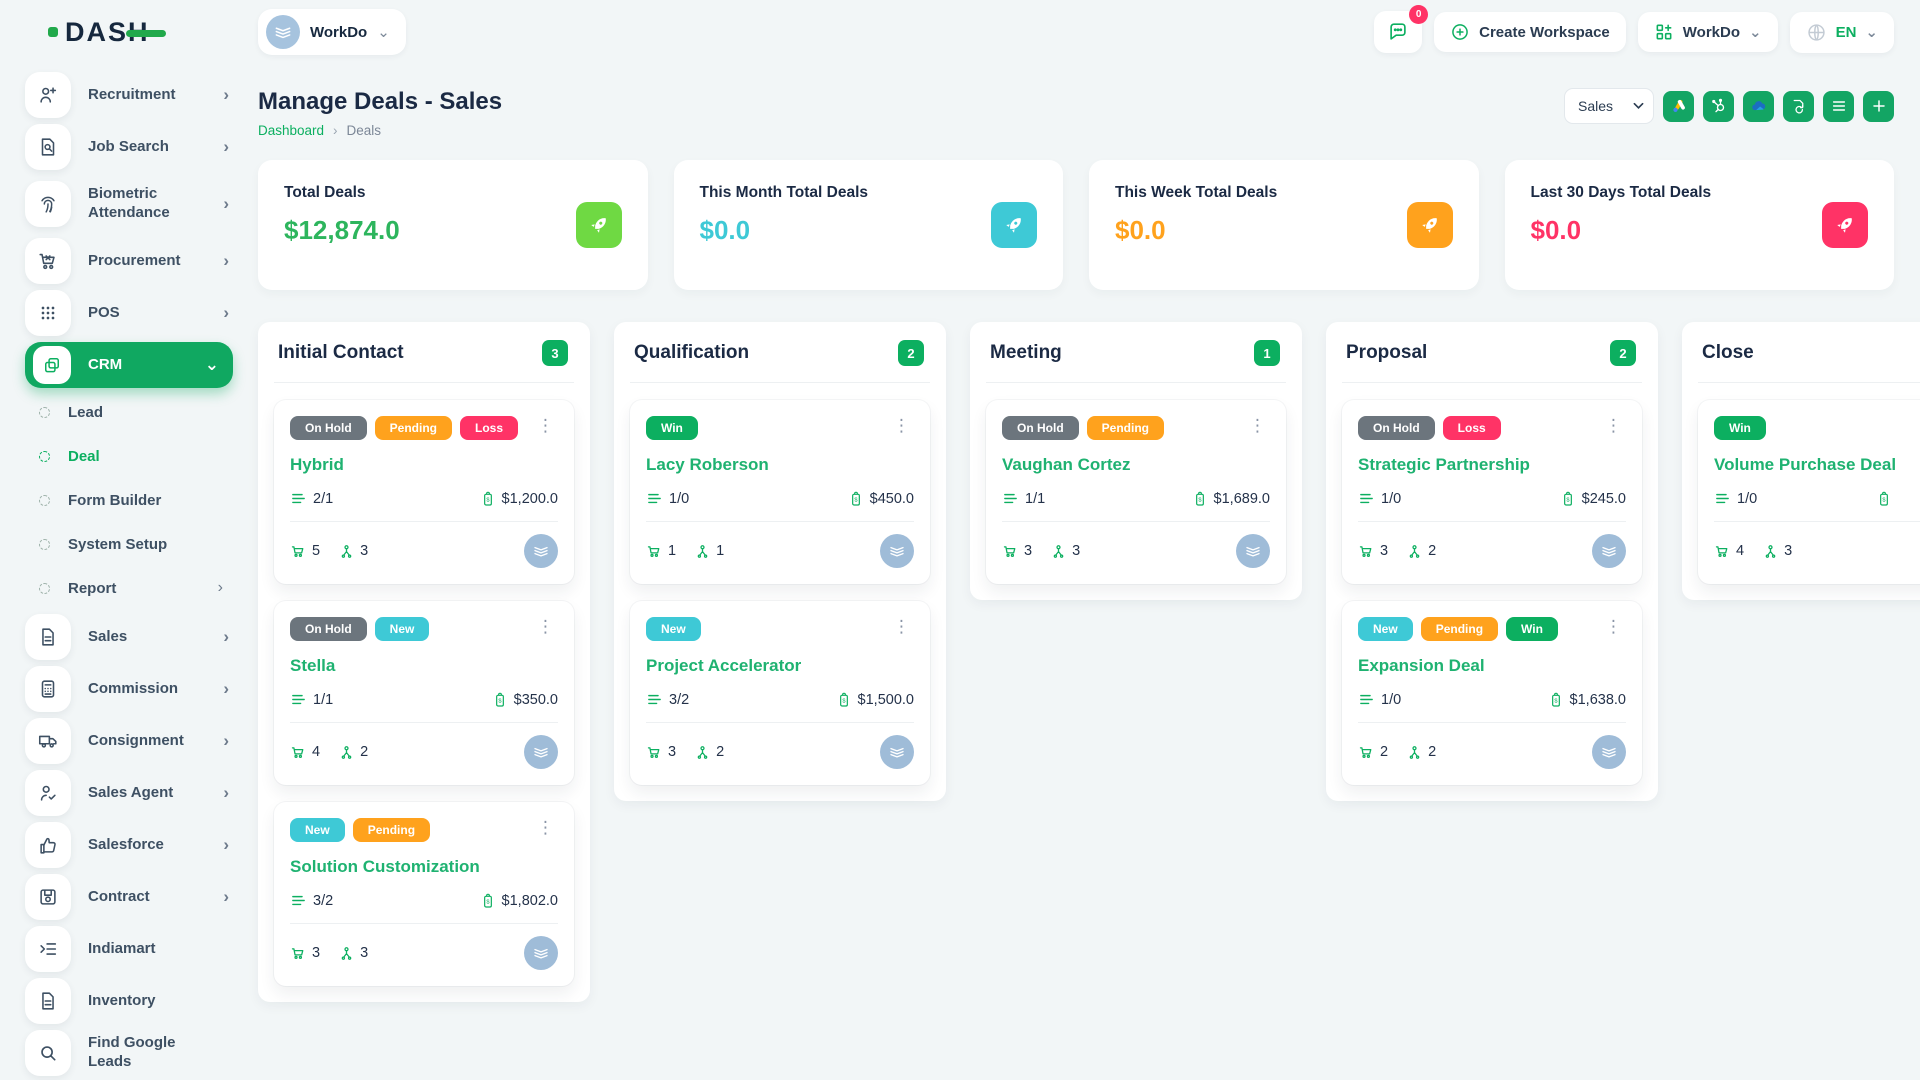  What do you see at coordinates (1366, 498) in the screenshot?
I see `tasks-icon` at bounding box center [1366, 498].